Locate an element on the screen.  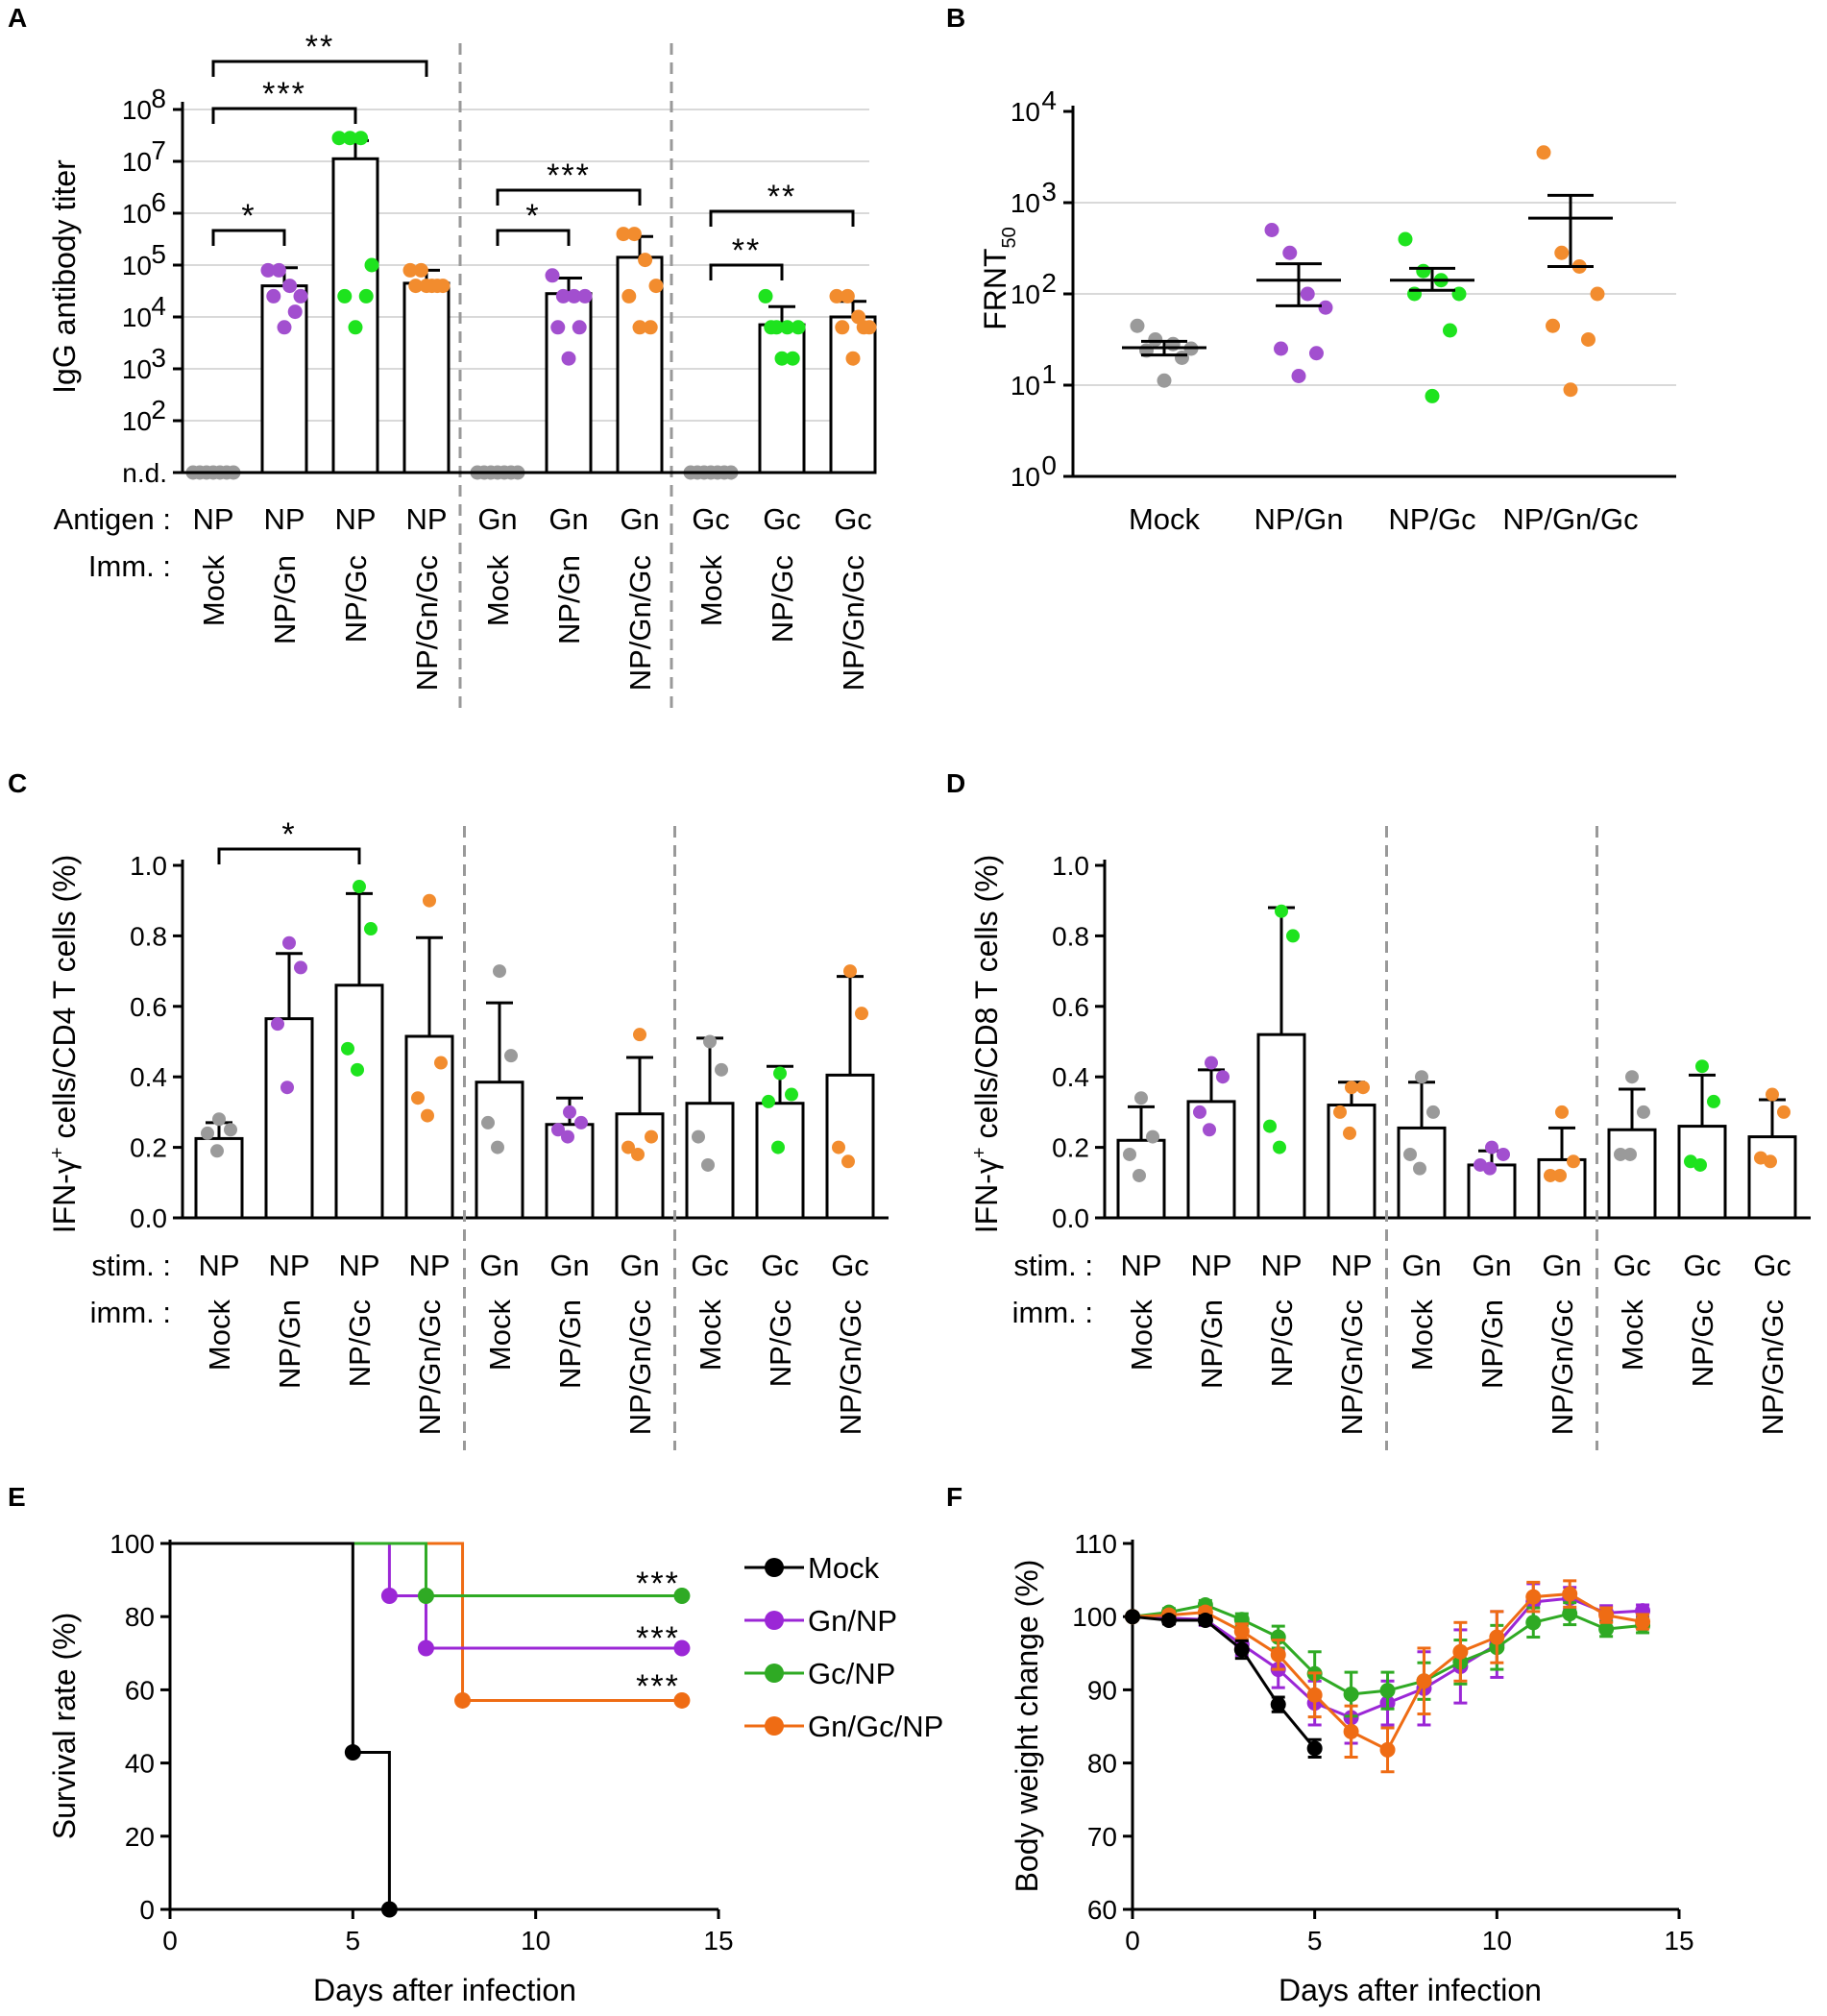
x-category-label: Mock is located at coordinates (1165, 519).